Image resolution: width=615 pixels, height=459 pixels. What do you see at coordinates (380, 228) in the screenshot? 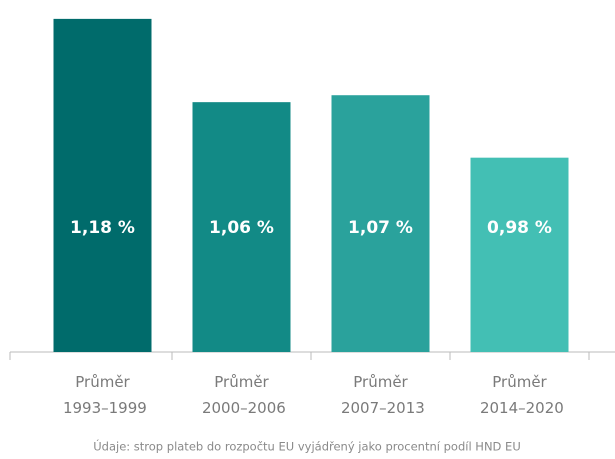
I see `value-label: 1,07 %` at bounding box center [380, 228].